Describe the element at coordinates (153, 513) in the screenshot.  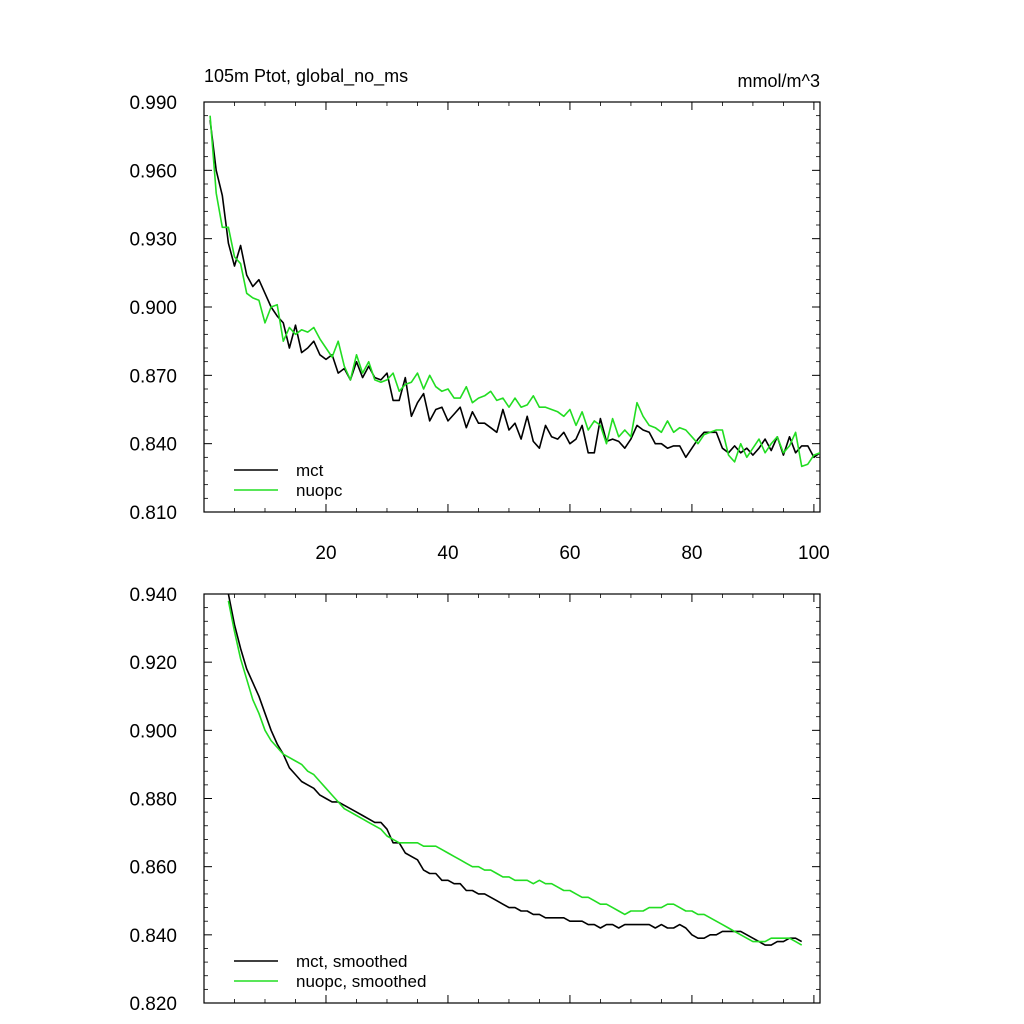
I see `top-ytick-label: 0.810` at that location.